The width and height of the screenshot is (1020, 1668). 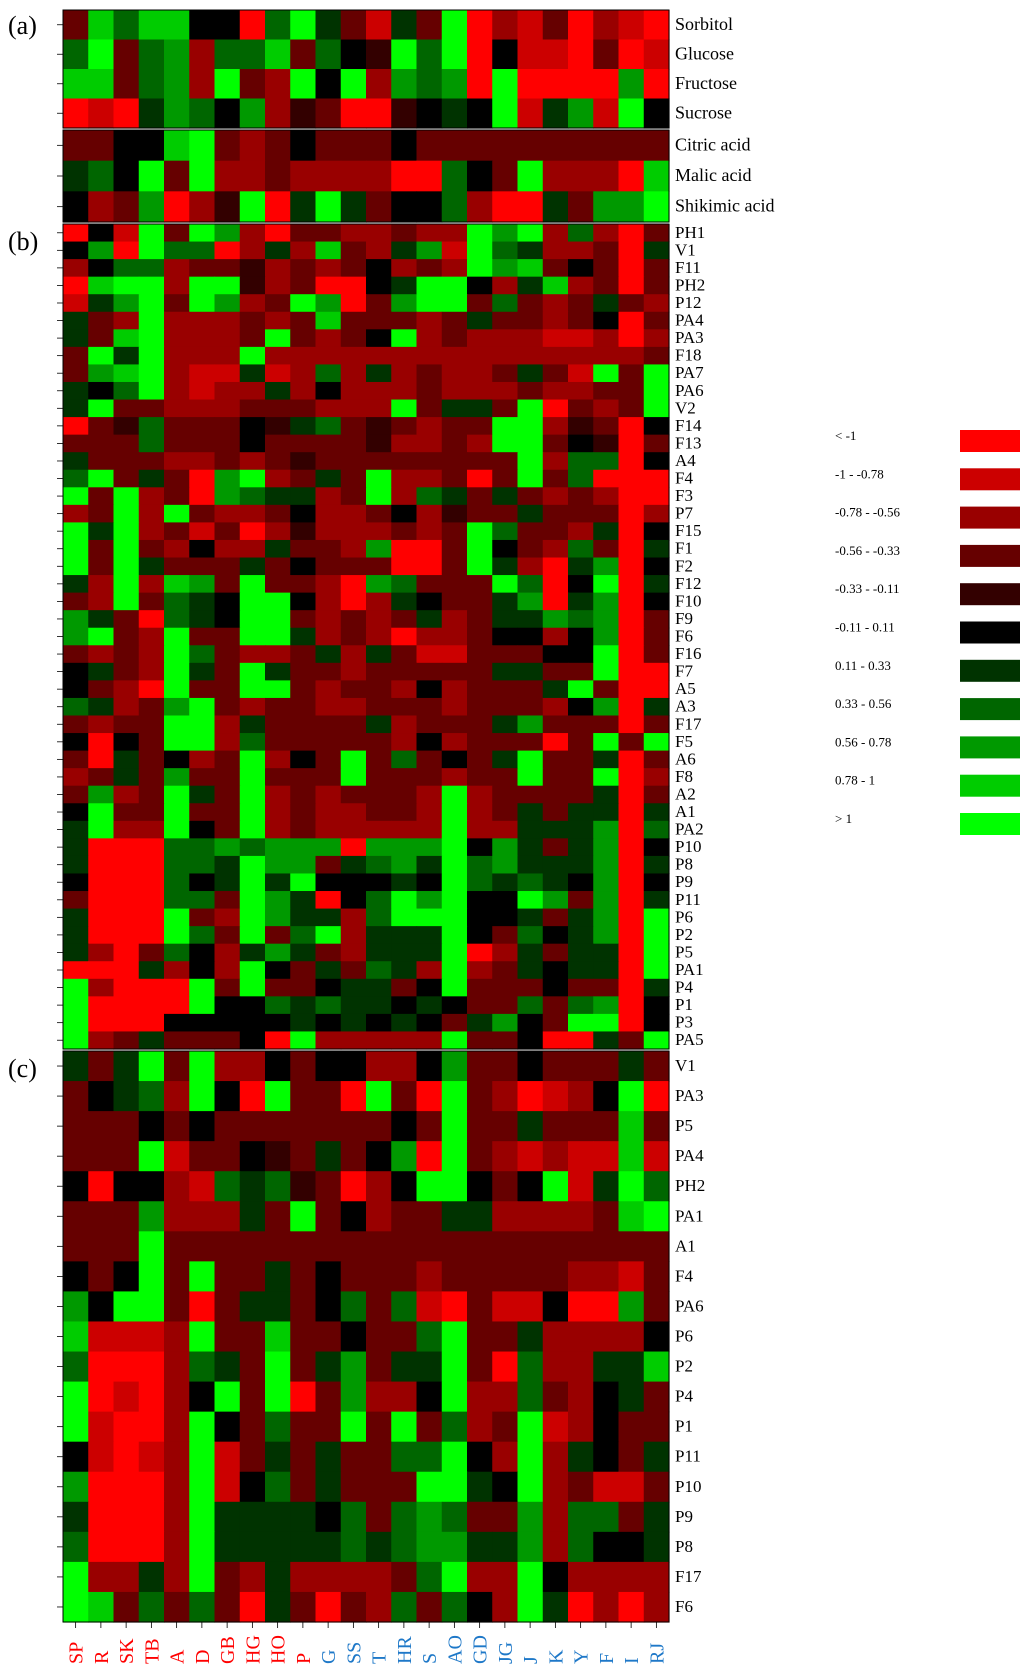 I want to click on column-label: S, so click(x=430, y=1658).